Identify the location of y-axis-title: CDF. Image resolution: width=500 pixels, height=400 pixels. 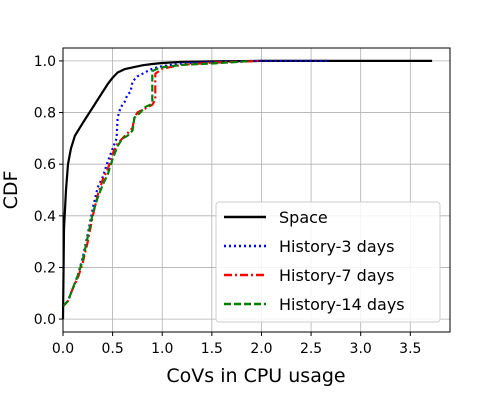
(11, 190).